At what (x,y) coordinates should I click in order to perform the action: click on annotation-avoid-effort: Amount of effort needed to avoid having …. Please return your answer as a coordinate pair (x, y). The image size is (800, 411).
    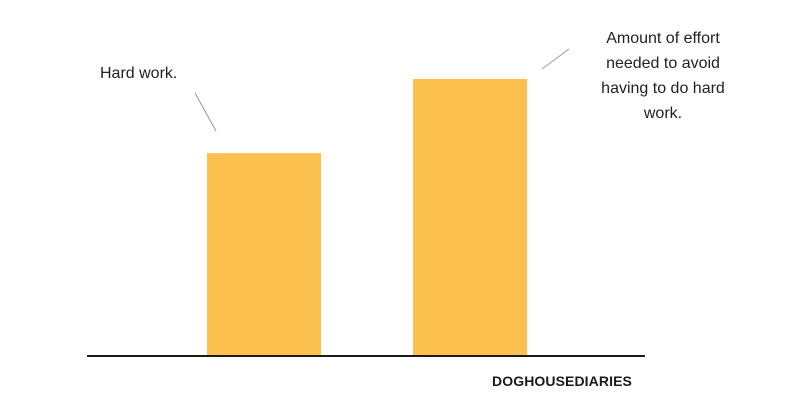
    Looking at the image, I should click on (663, 76).